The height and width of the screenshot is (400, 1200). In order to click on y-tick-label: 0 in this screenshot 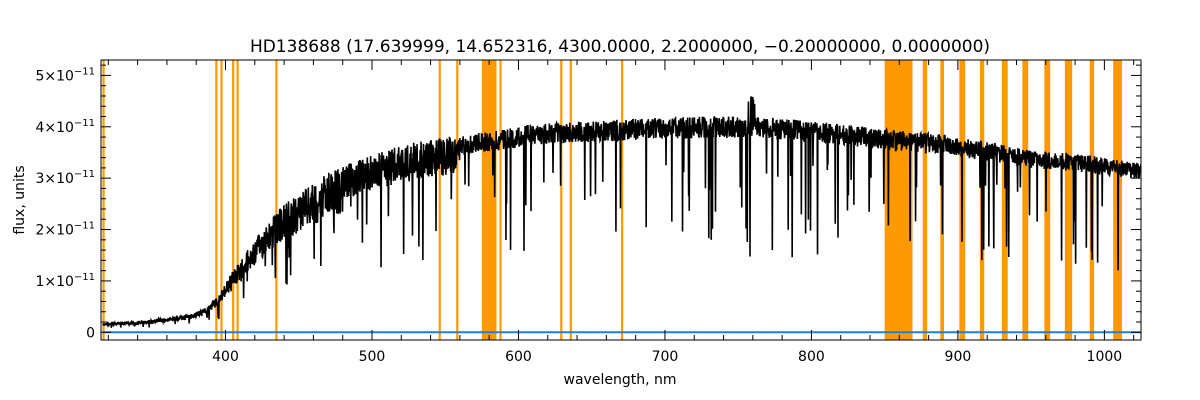, I will do `click(90, 333)`.